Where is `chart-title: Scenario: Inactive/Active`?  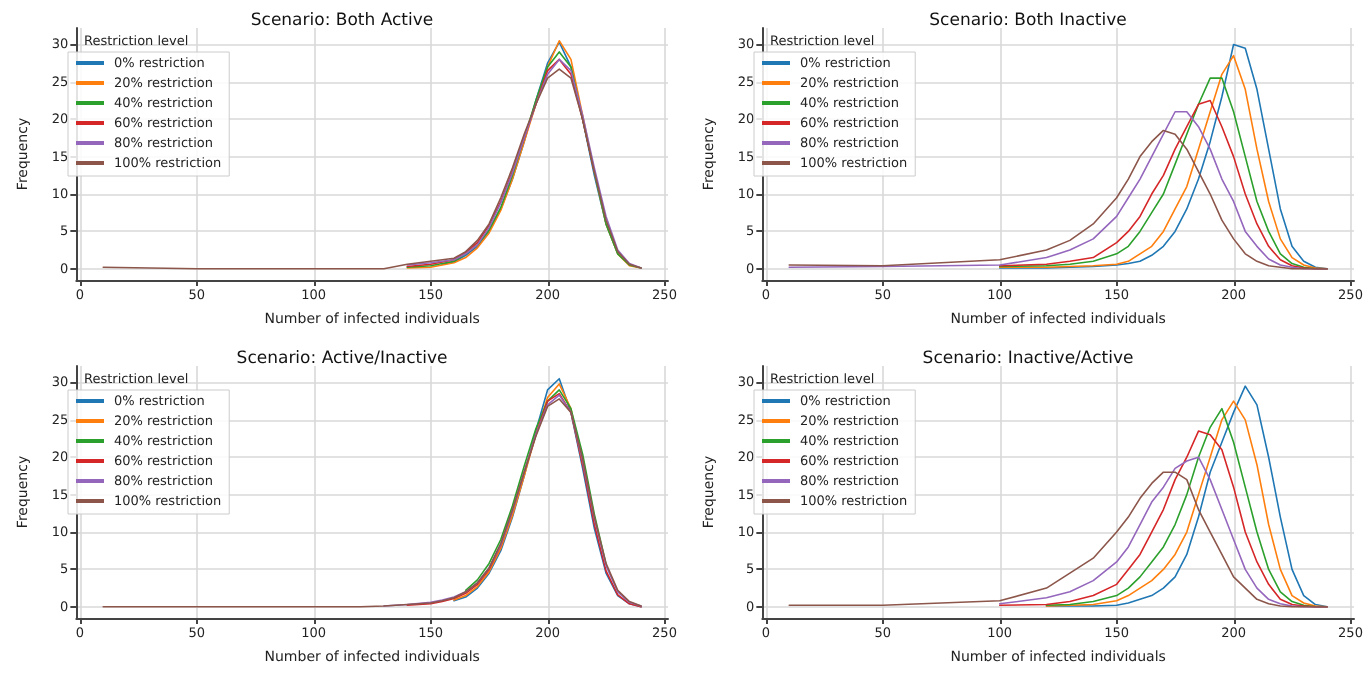 chart-title: Scenario: Inactive/Active is located at coordinates (1028, 359).